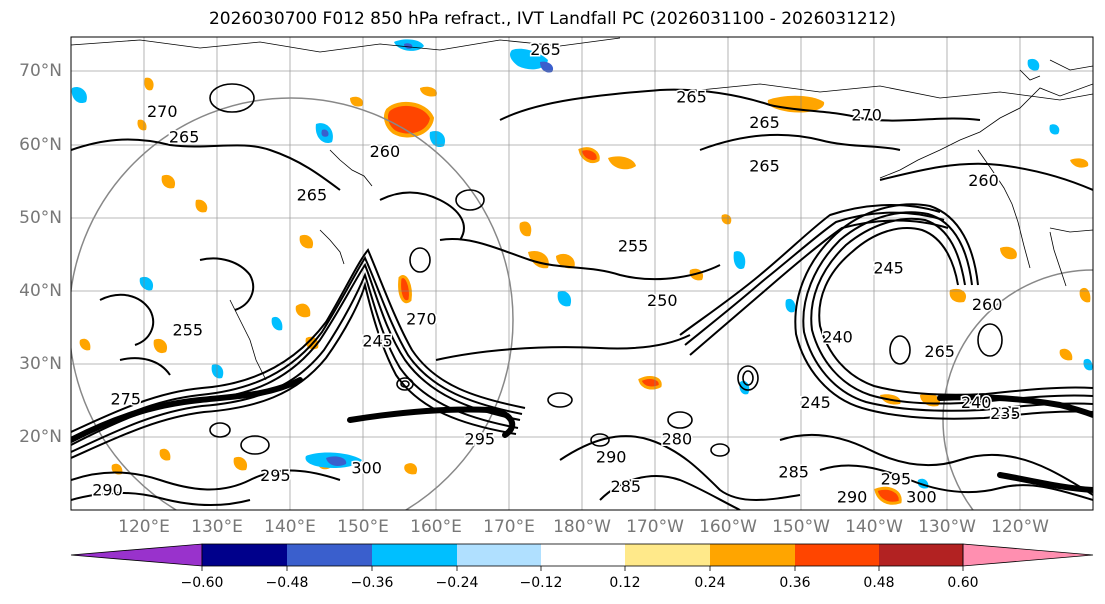 The height and width of the screenshot is (604, 1105). I want to click on lon-label: 170°E, so click(509, 527).